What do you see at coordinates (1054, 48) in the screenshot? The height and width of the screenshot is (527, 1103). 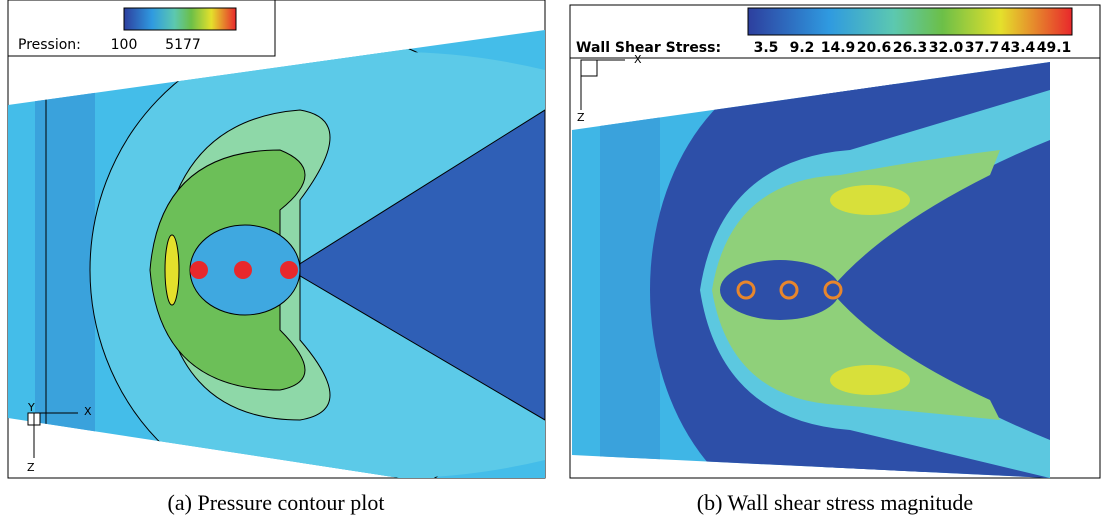 I see `legend-tick: 49.1` at bounding box center [1054, 48].